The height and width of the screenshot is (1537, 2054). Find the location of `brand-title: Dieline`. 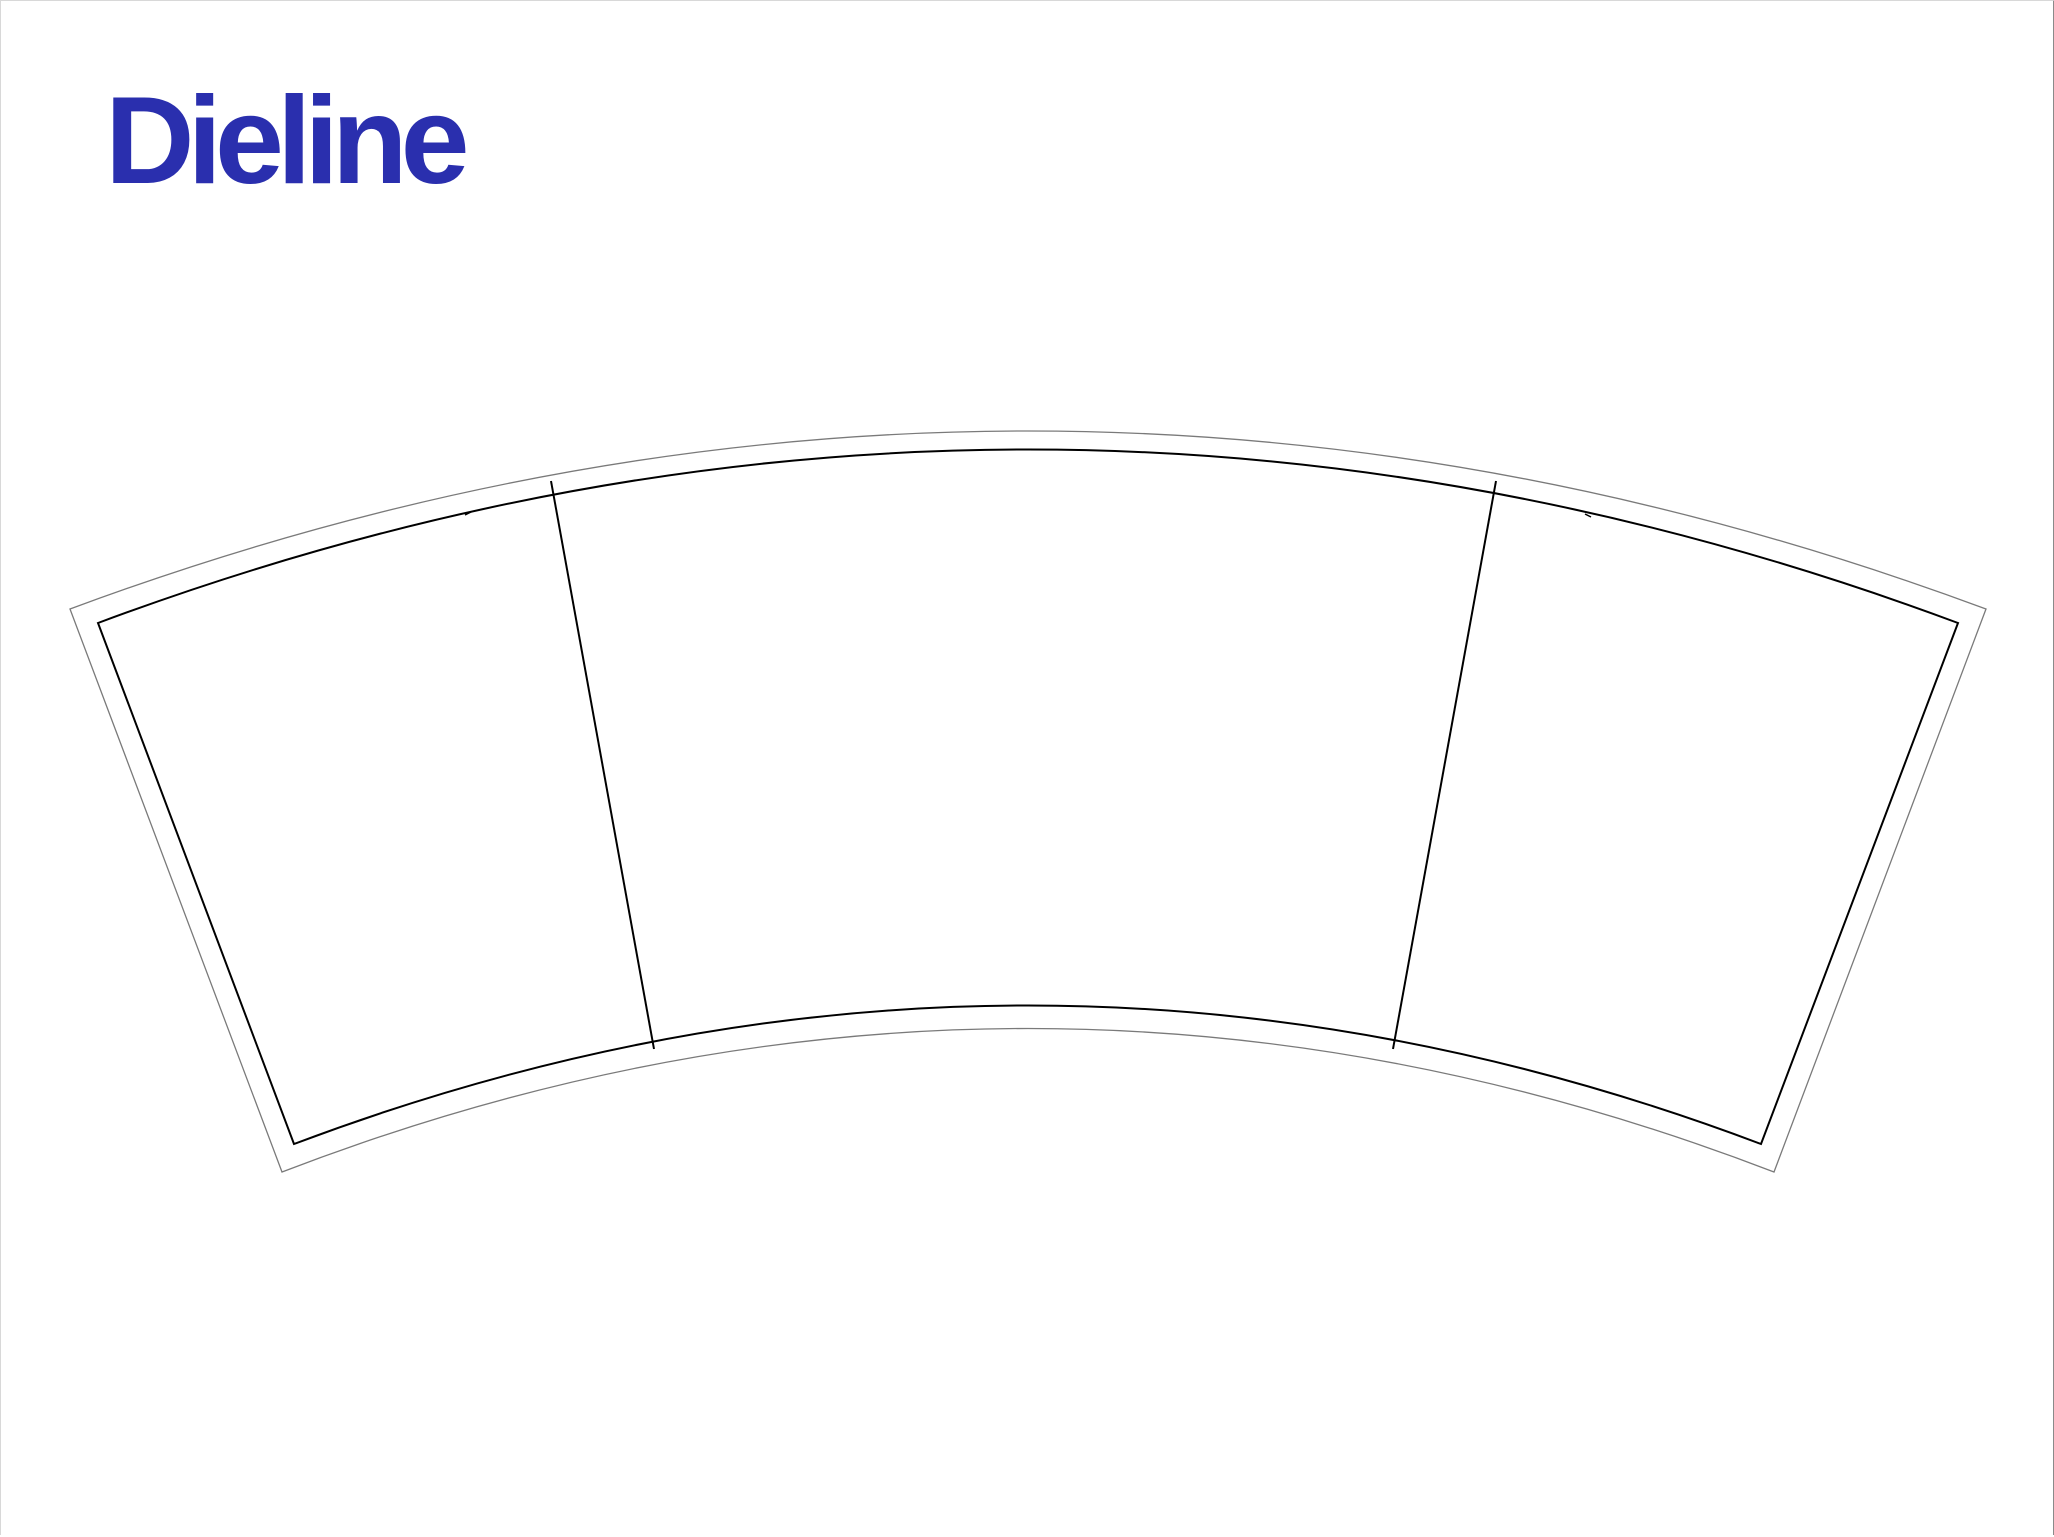

brand-title: Dieline is located at coordinates (287, 141).